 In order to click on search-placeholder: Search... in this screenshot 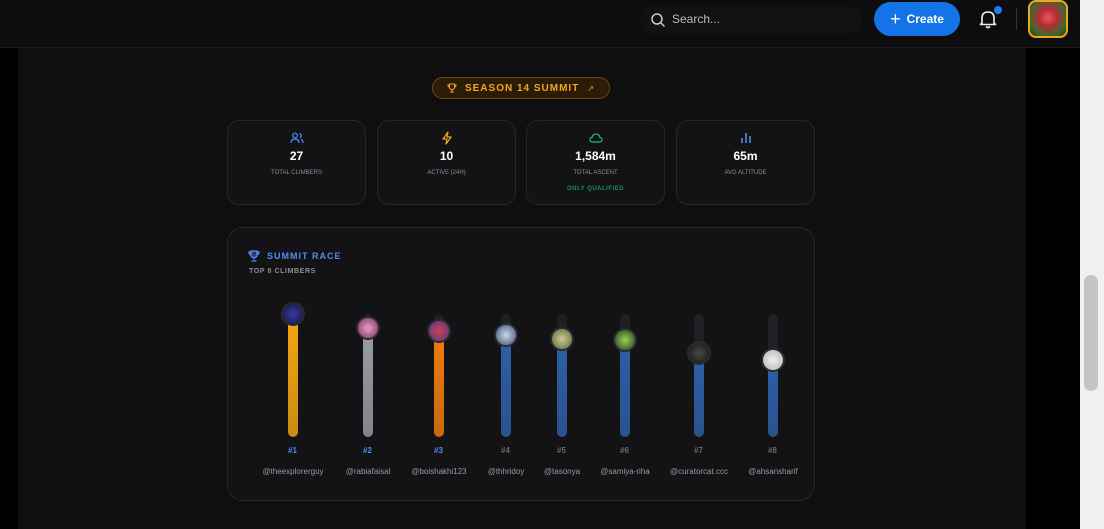, I will do `click(696, 19)`.